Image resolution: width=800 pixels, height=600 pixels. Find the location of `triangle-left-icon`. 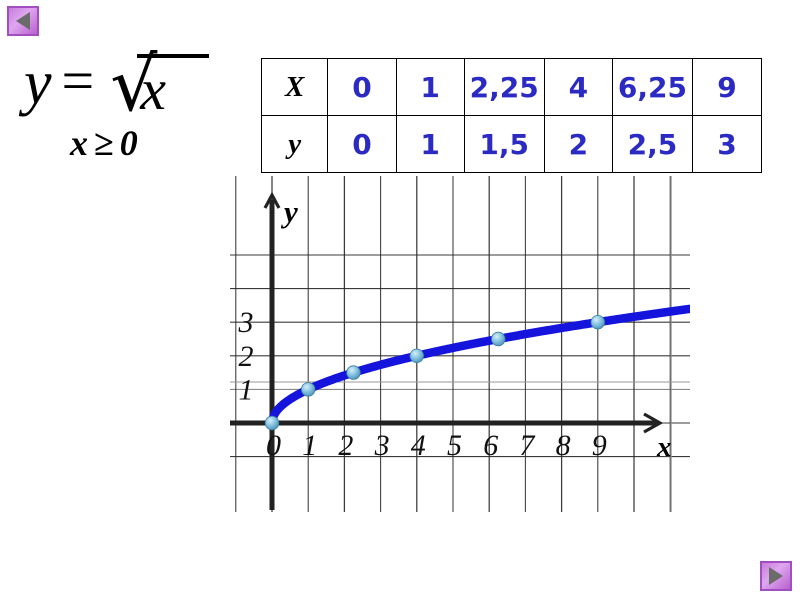

triangle-left-icon is located at coordinates (23, 21).